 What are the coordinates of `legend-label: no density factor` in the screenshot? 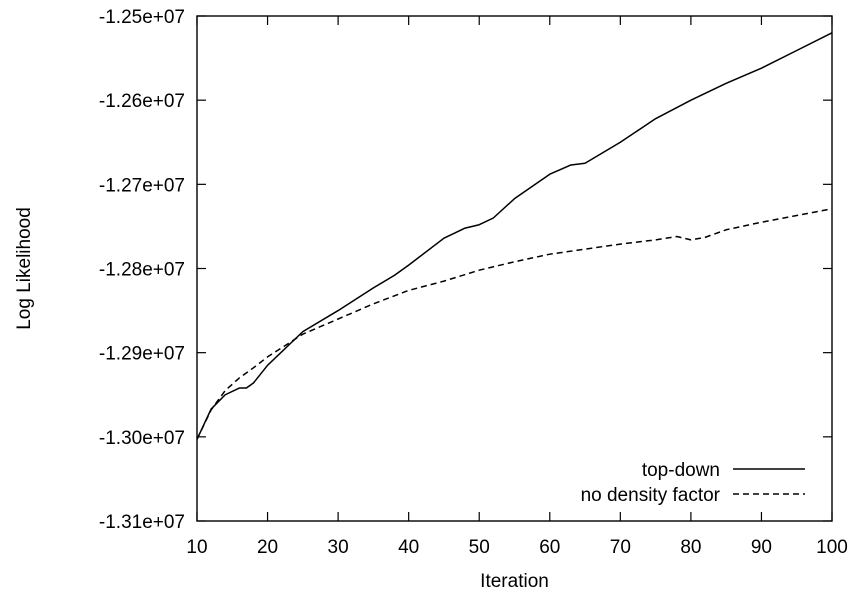 It's located at (651, 495).